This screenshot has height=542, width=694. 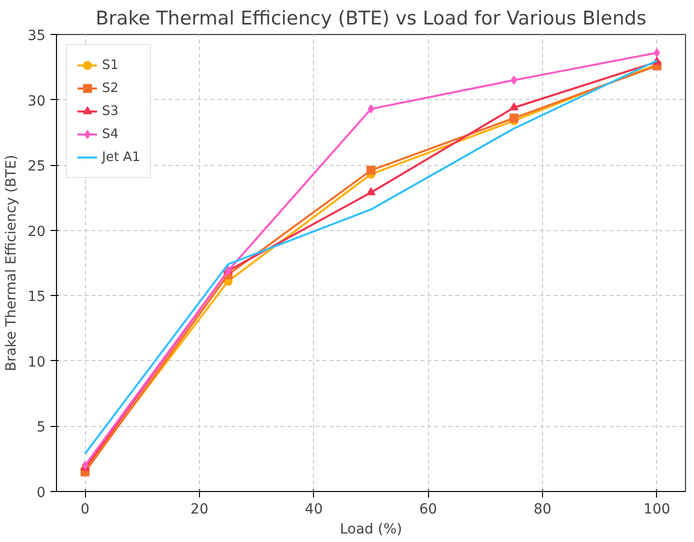 What do you see at coordinates (37, 362) in the screenshot?
I see `y-tick-label: 10` at bounding box center [37, 362].